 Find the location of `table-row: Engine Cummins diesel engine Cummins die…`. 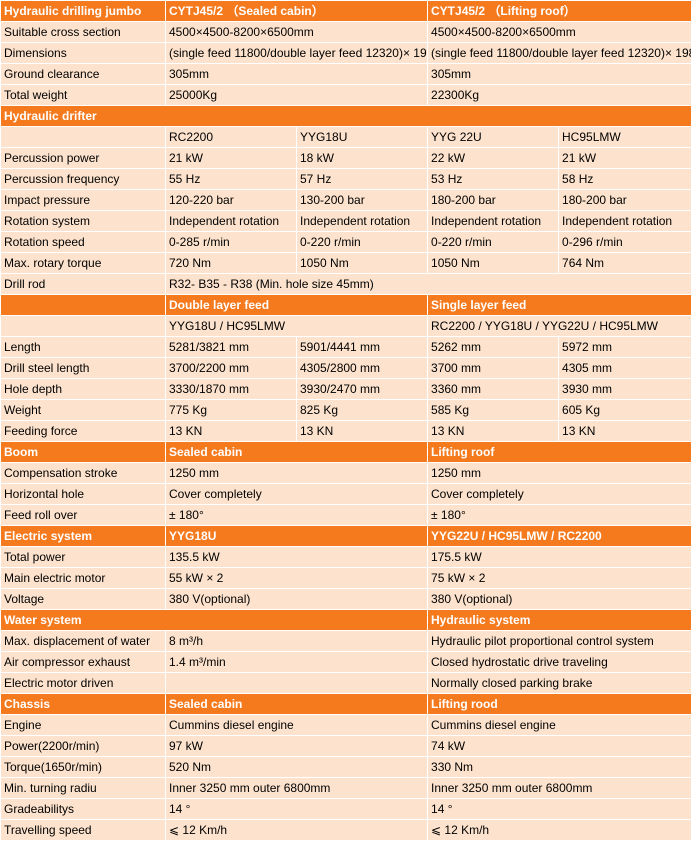

table-row: Engine Cummins diesel engine Cummins die… is located at coordinates (346, 725).